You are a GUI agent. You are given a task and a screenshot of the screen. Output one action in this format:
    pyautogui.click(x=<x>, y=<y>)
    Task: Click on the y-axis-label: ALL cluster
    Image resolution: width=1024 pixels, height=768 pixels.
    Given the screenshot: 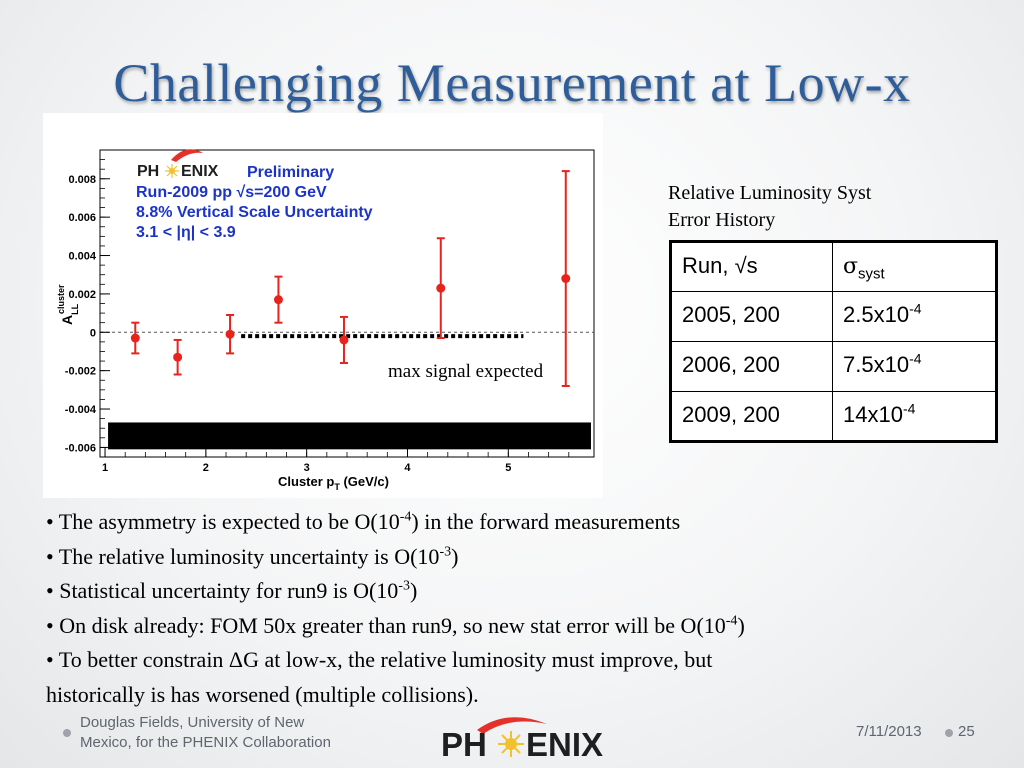 What is the action you would take?
    pyautogui.click(x=68, y=304)
    